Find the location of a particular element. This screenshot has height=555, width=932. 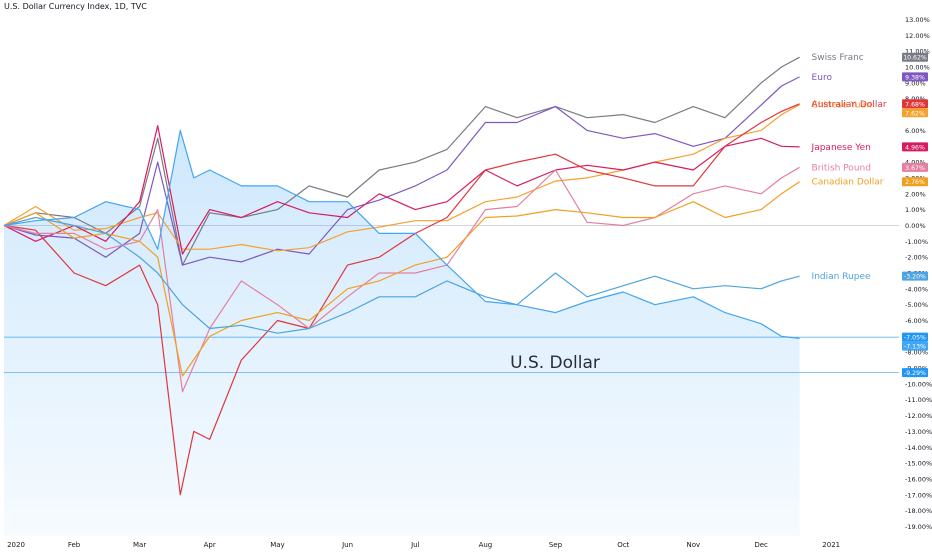

y-tick-label: 12.00% is located at coordinates (917, 36).